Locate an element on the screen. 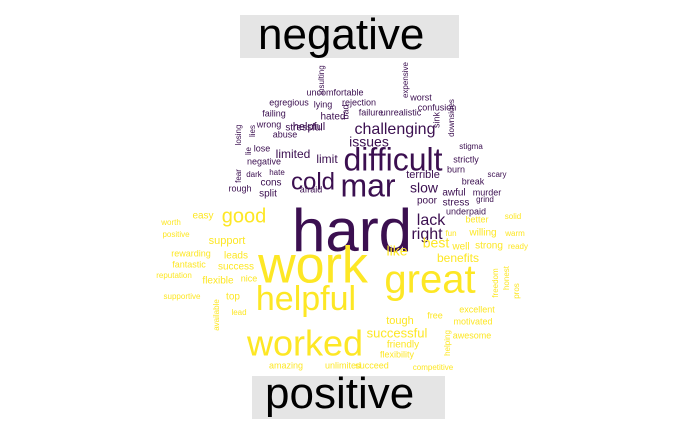 The width and height of the screenshot is (700, 432). word-negative-limited: limited is located at coordinates (293, 154).